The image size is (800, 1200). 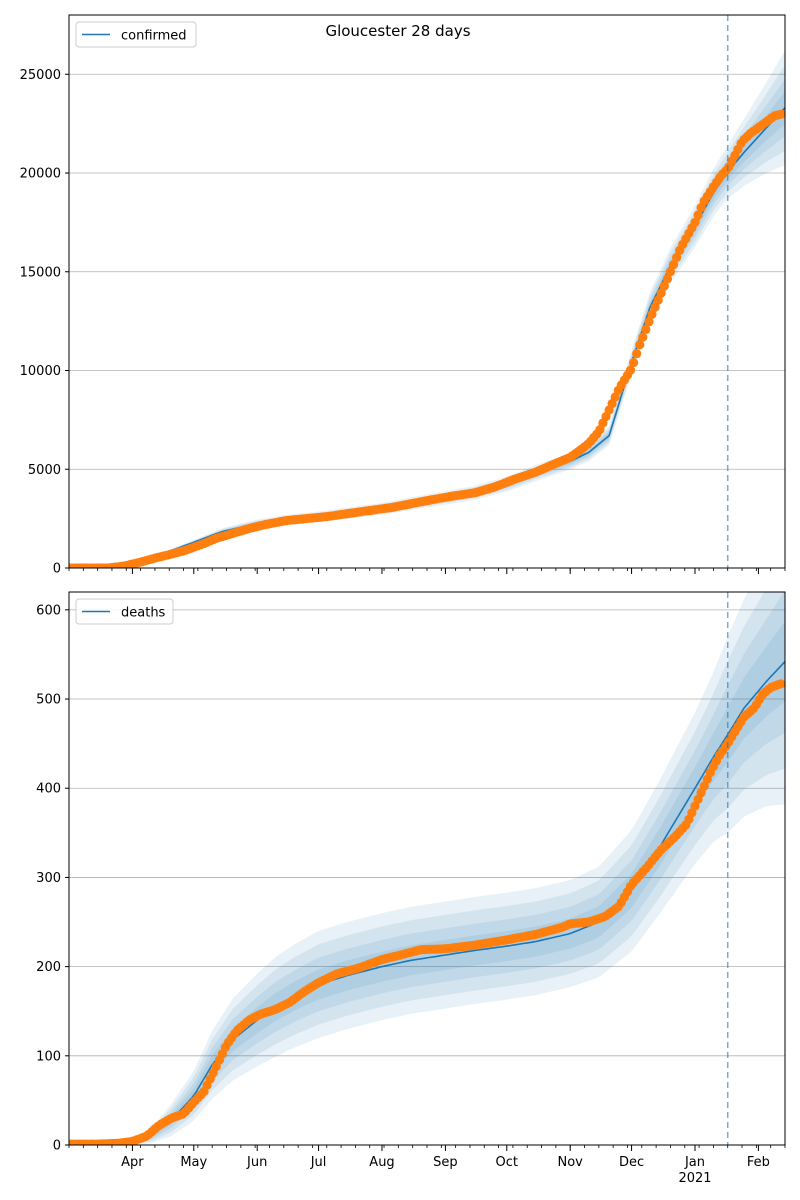 I want to click on legend-label: deaths, so click(x=143, y=613).